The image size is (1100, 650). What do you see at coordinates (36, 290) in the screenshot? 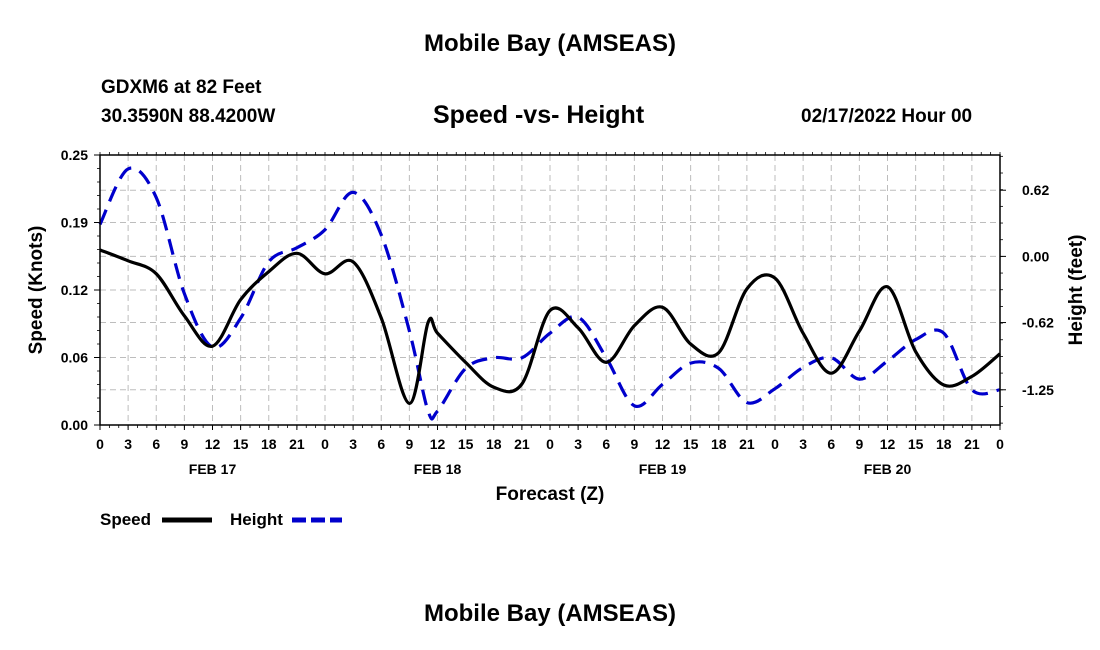
I see `y-axis-label: Speed (Knots)` at bounding box center [36, 290].